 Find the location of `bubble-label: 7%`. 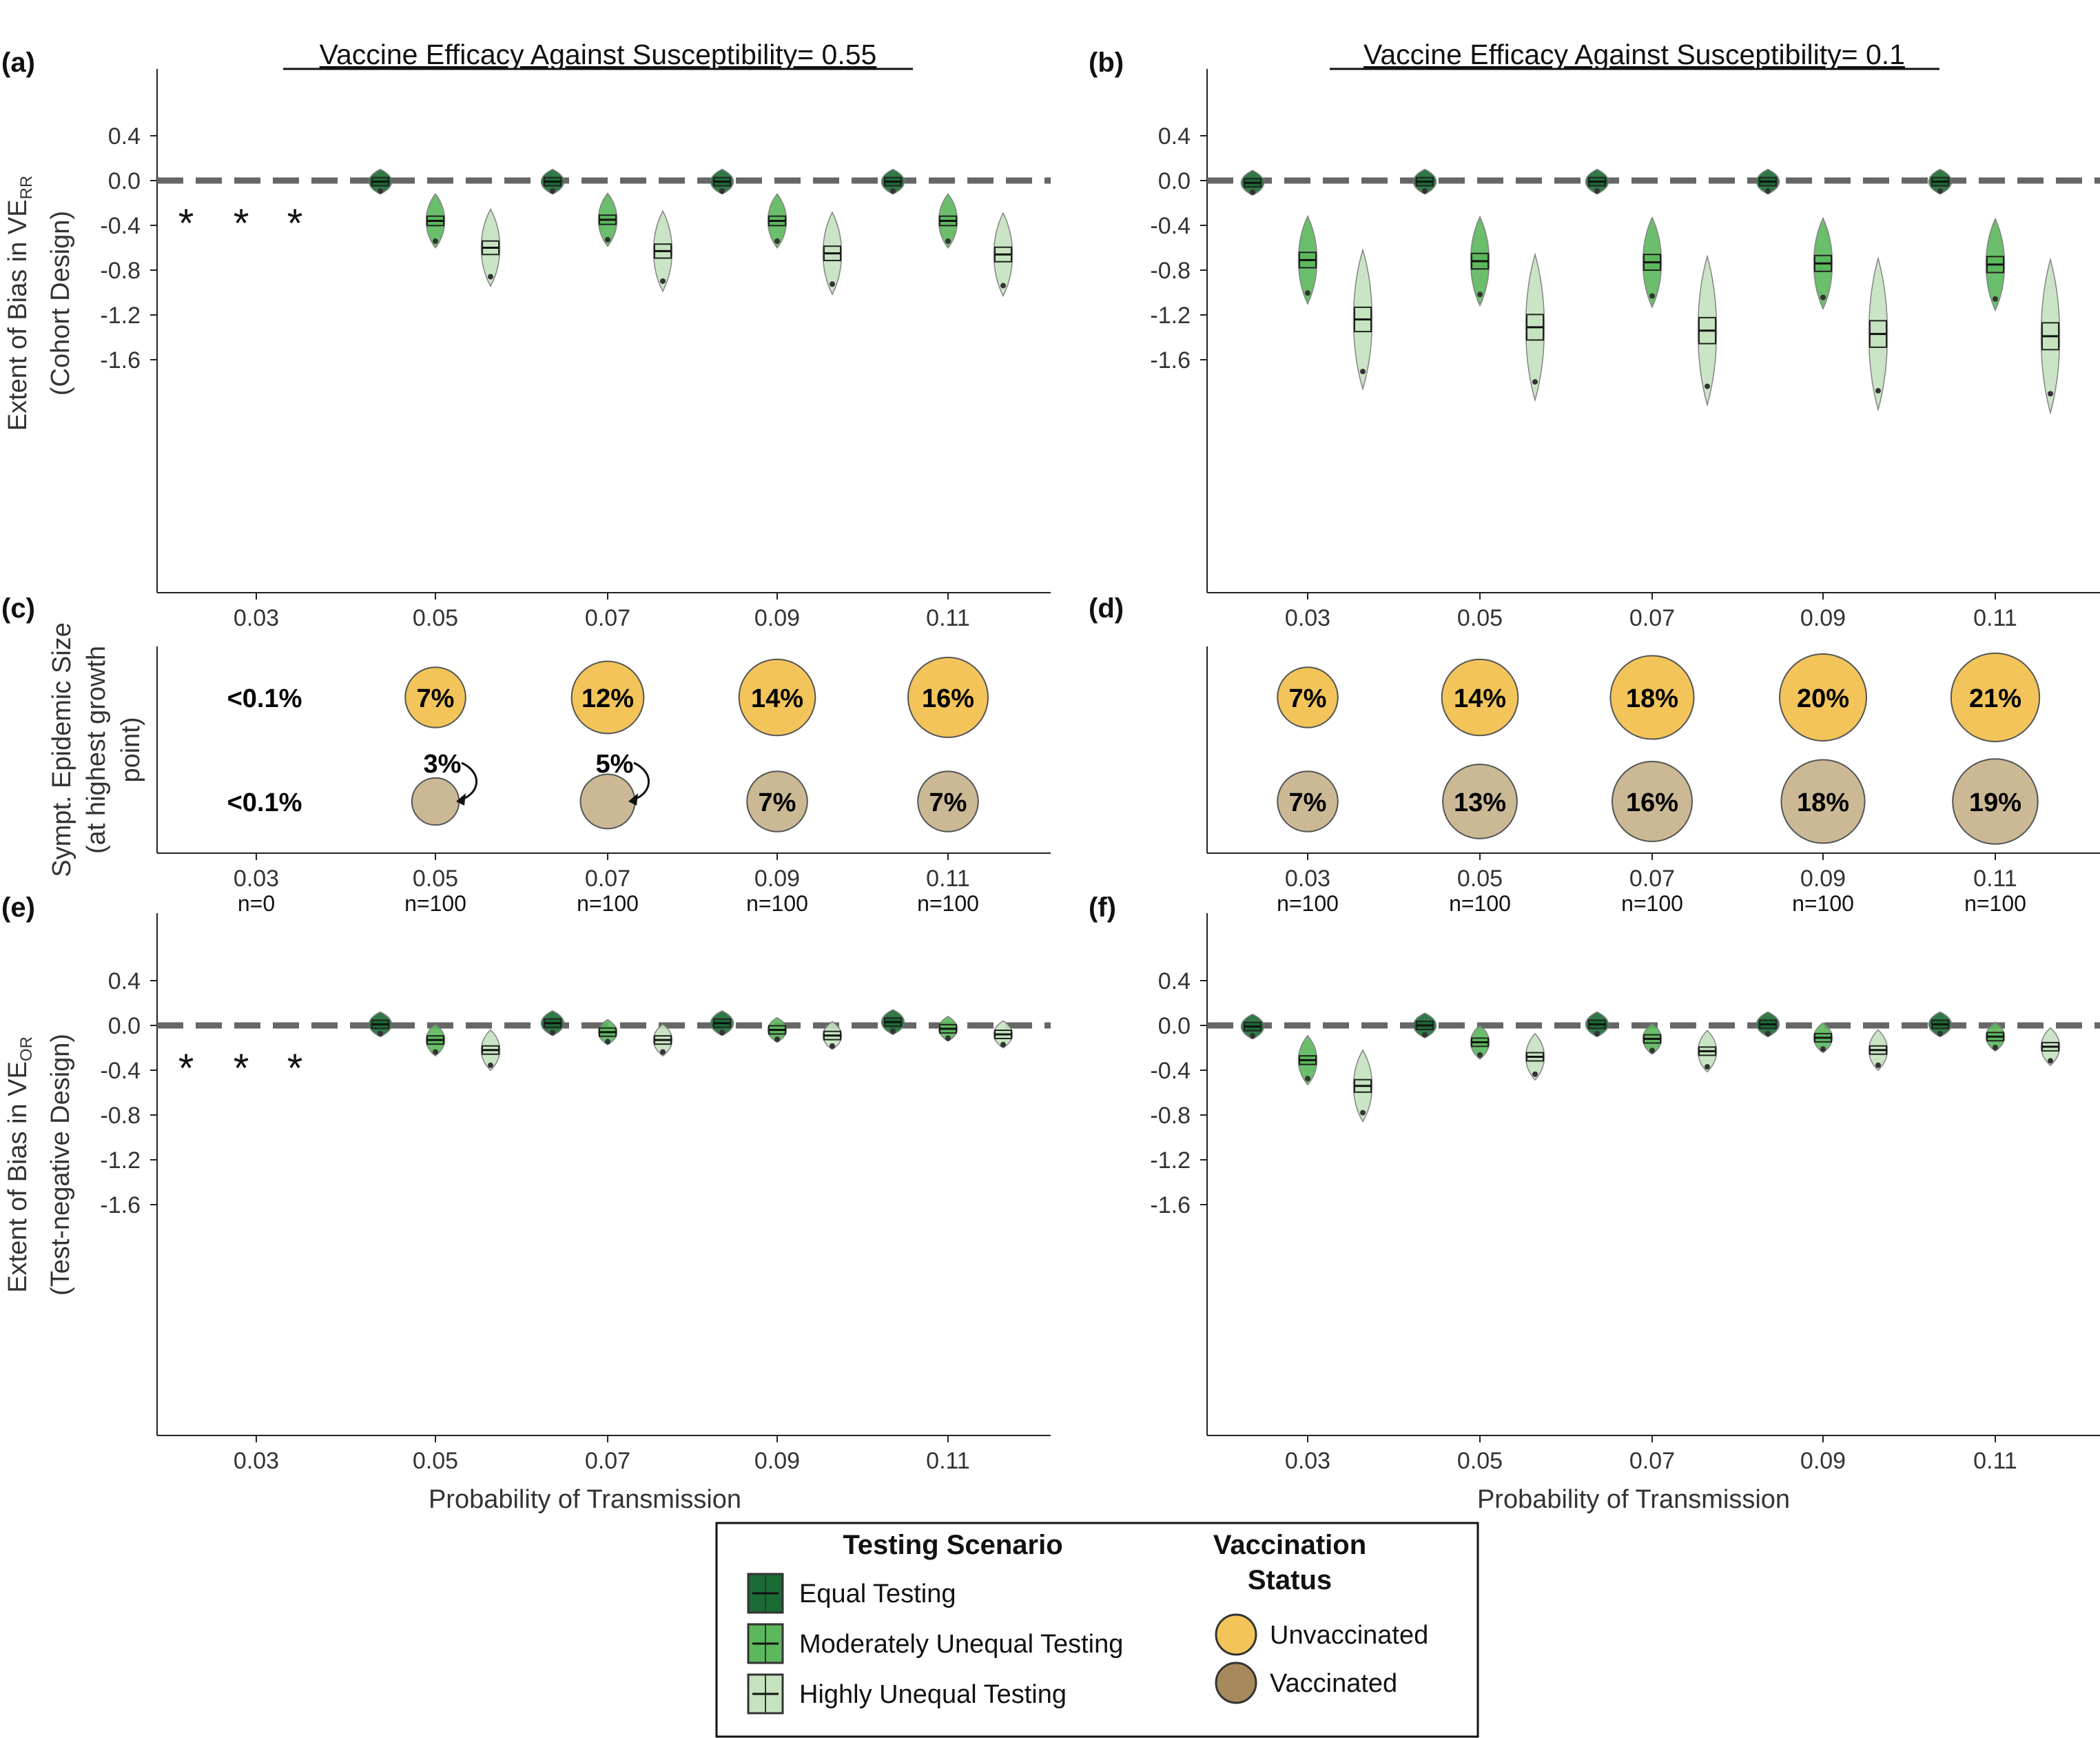

bubble-label: 7% is located at coordinates (436, 698).